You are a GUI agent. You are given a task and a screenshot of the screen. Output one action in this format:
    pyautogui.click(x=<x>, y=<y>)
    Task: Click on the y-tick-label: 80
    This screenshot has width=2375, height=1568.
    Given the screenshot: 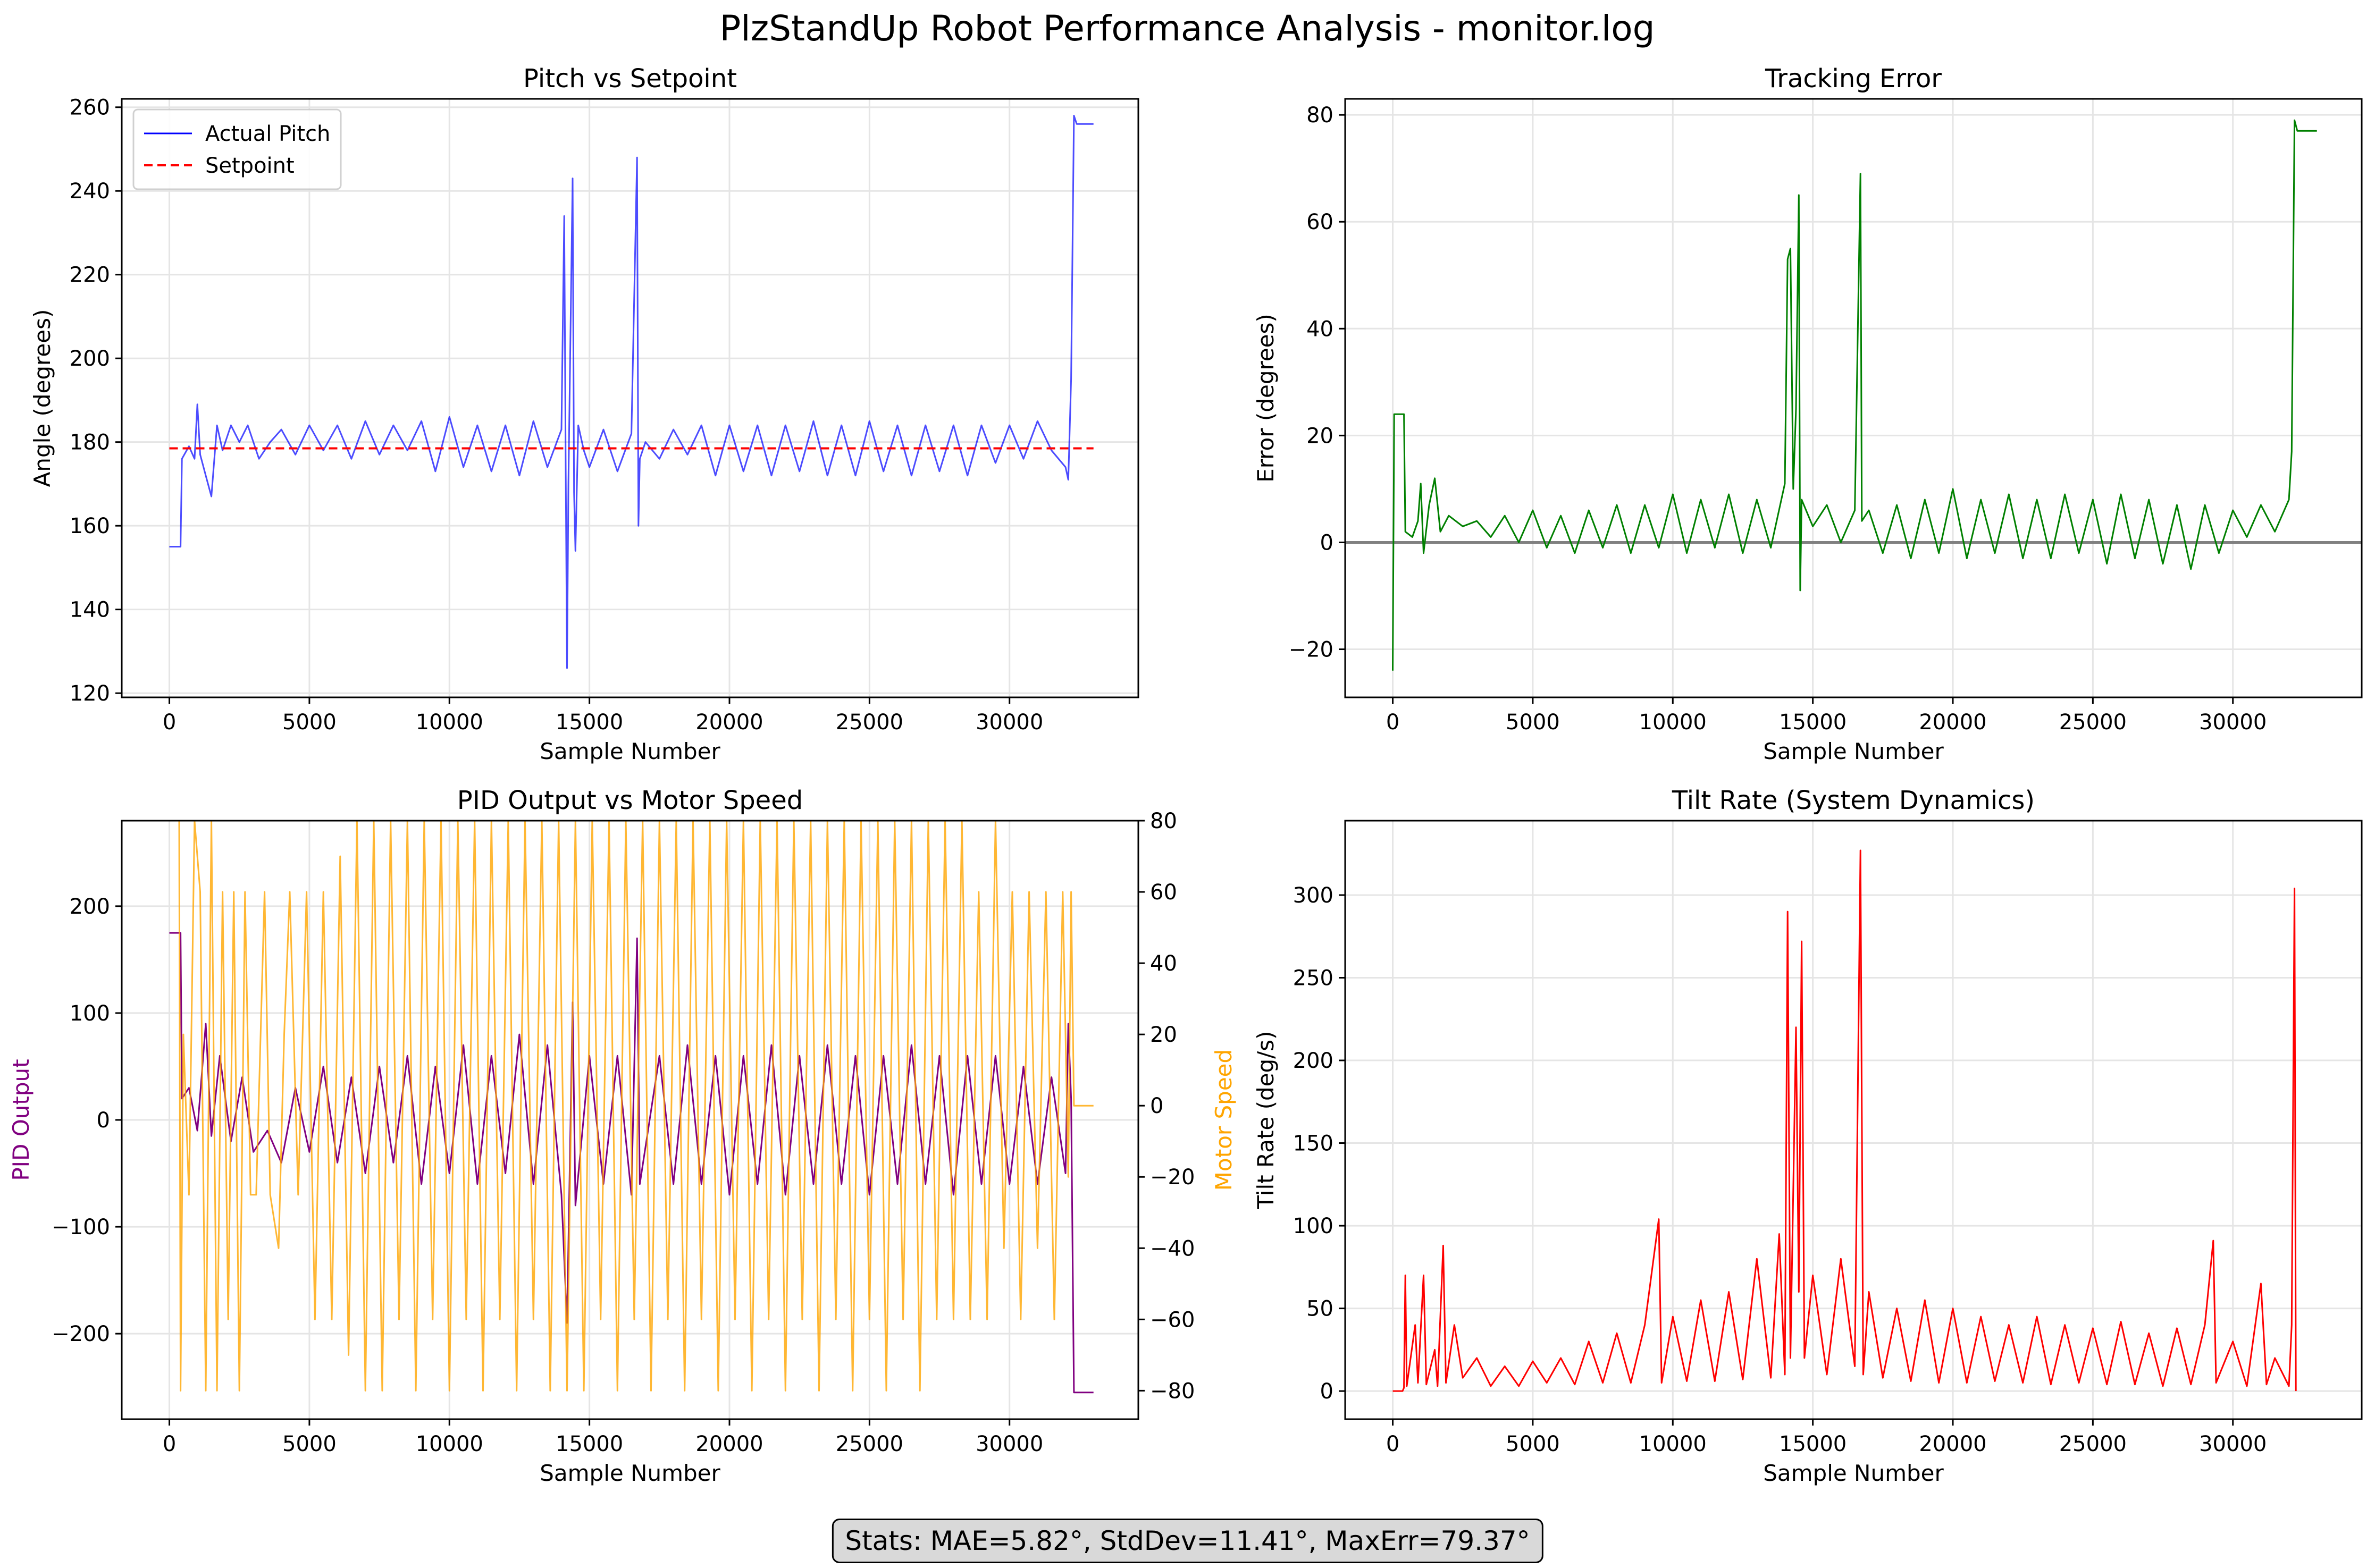 What is the action you would take?
    pyautogui.click(x=1319, y=115)
    